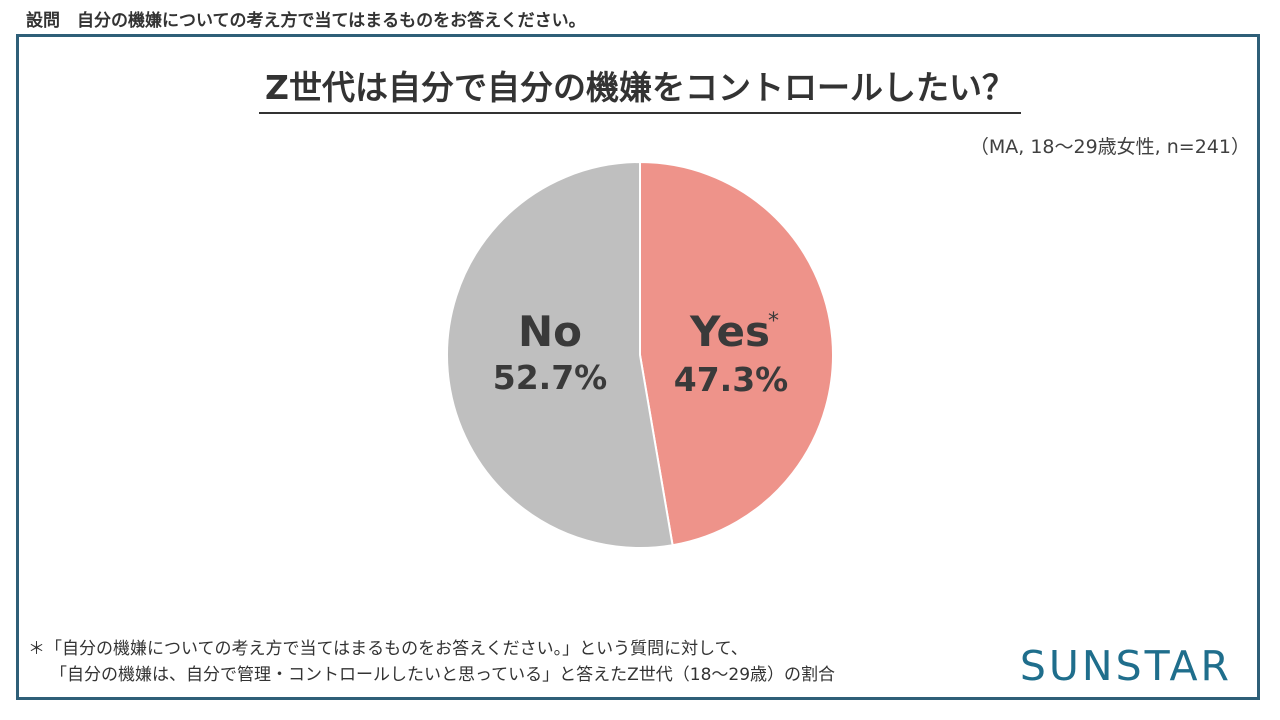 The width and height of the screenshot is (1280, 720). I want to click on slice-label-yes: Yes, so click(729, 331).